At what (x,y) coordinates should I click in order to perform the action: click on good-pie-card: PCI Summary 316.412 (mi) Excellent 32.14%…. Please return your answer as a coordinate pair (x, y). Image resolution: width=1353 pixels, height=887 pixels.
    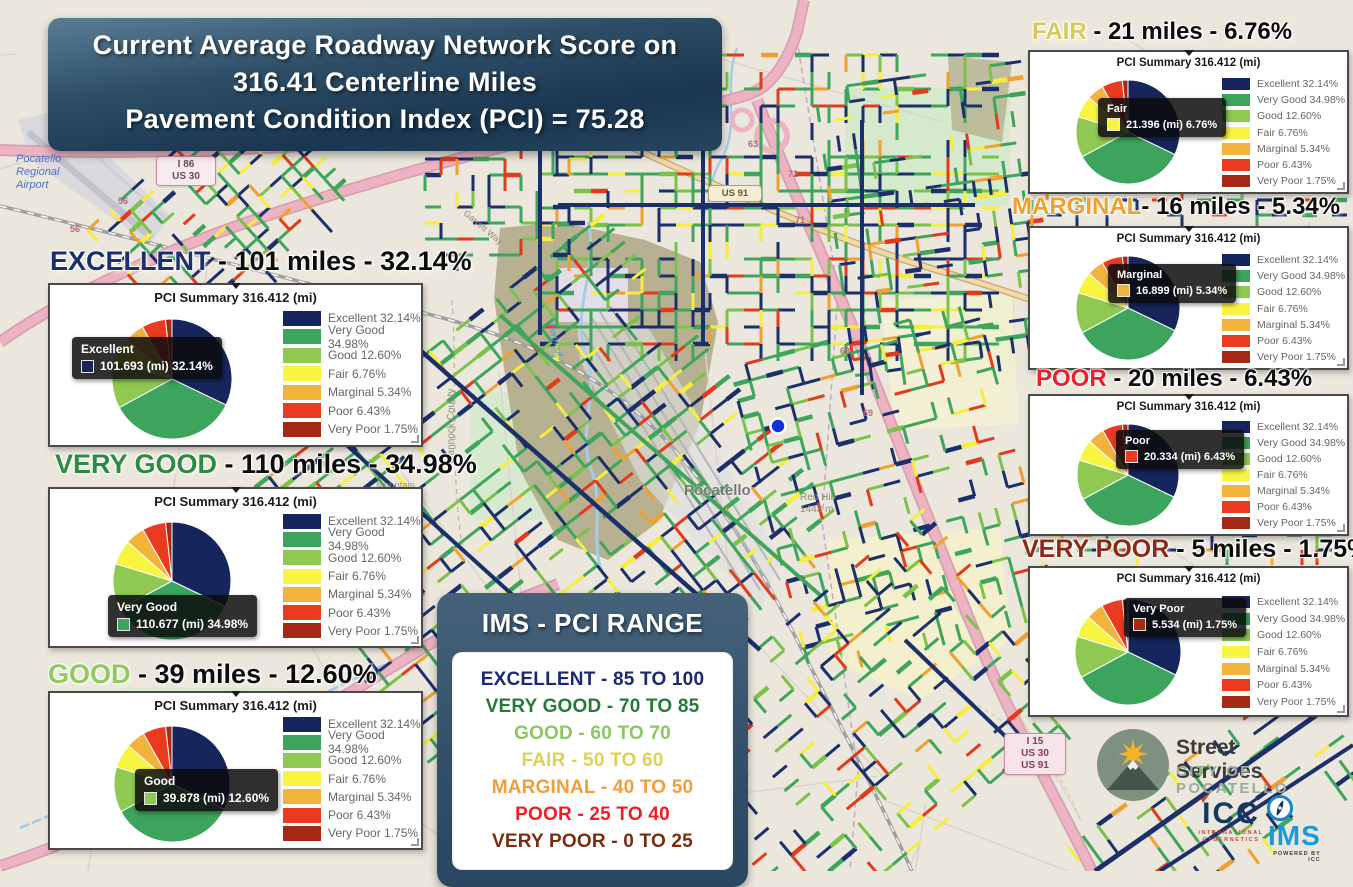
    Looking at the image, I should click on (235, 770).